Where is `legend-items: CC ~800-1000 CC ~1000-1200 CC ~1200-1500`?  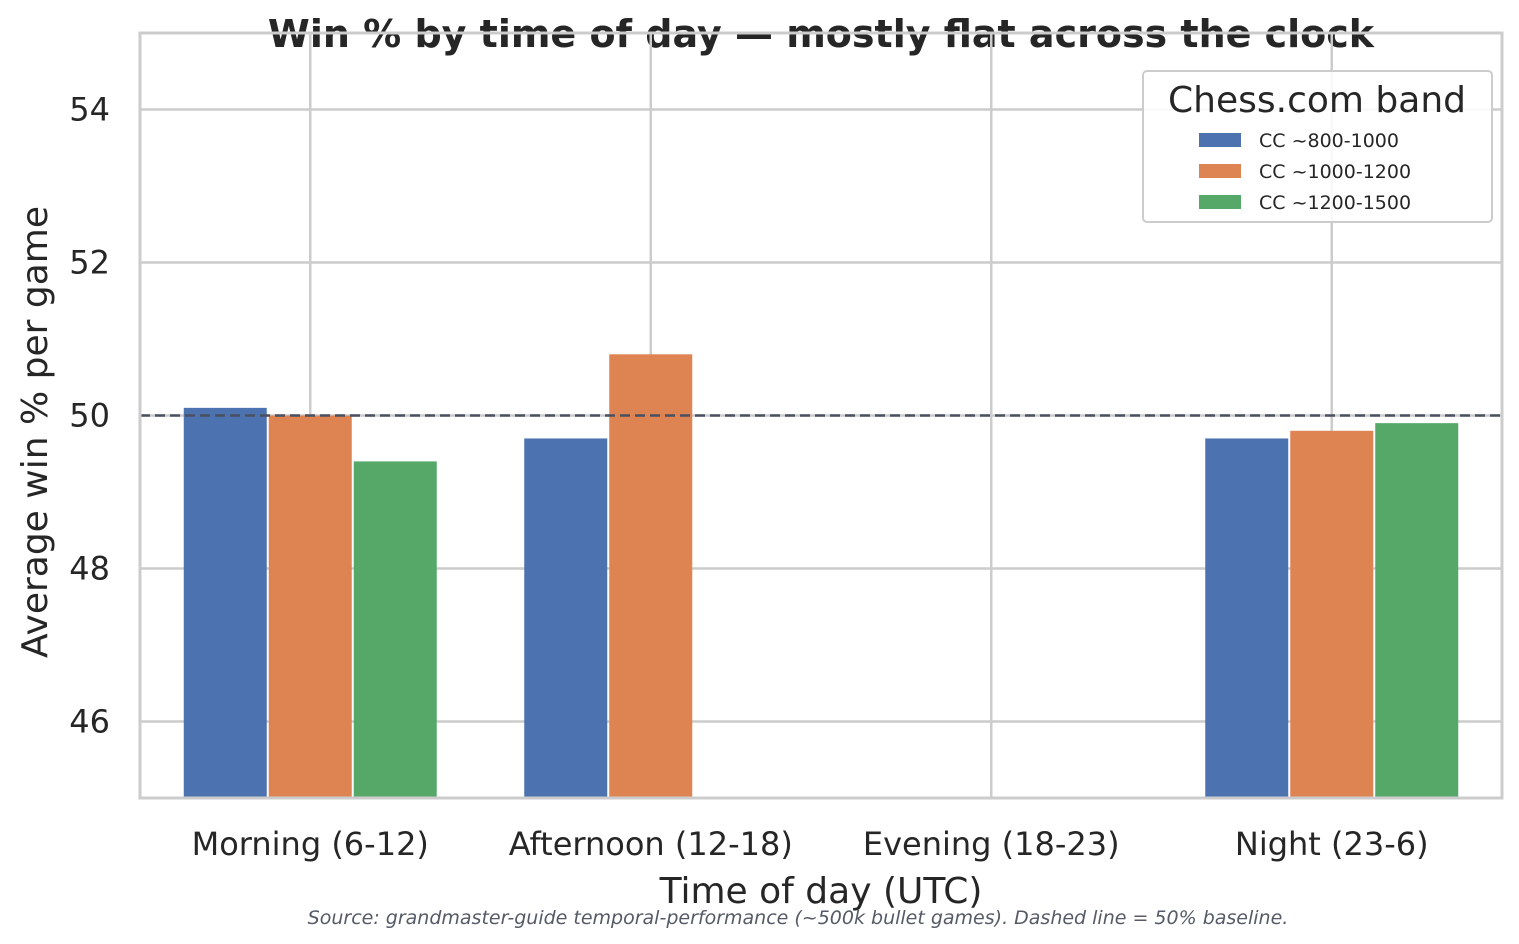 legend-items: CC ~800-1000 CC ~1000-1200 CC ~1200-1500 is located at coordinates (1305, 172).